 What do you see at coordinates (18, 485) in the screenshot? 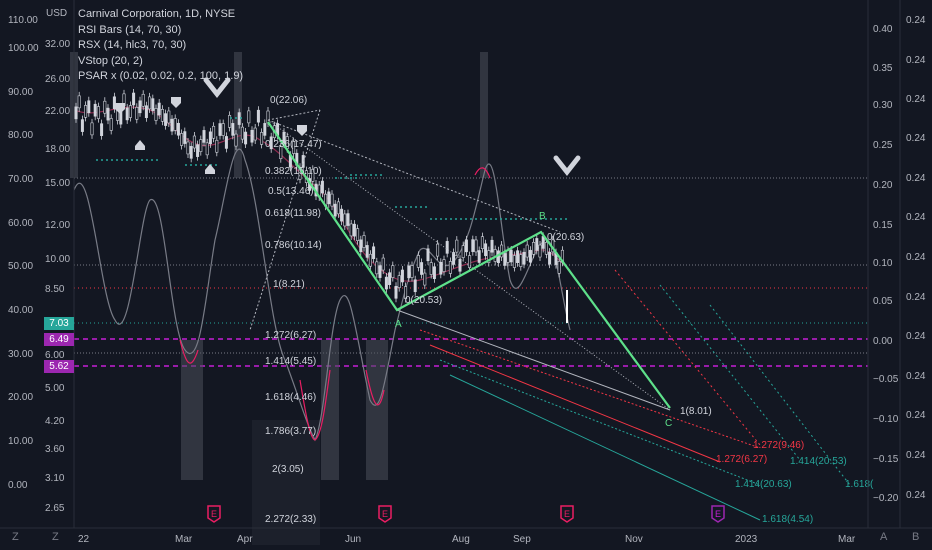
I see `rsi-scale-label: 0.00` at bounding box center [18, 485].